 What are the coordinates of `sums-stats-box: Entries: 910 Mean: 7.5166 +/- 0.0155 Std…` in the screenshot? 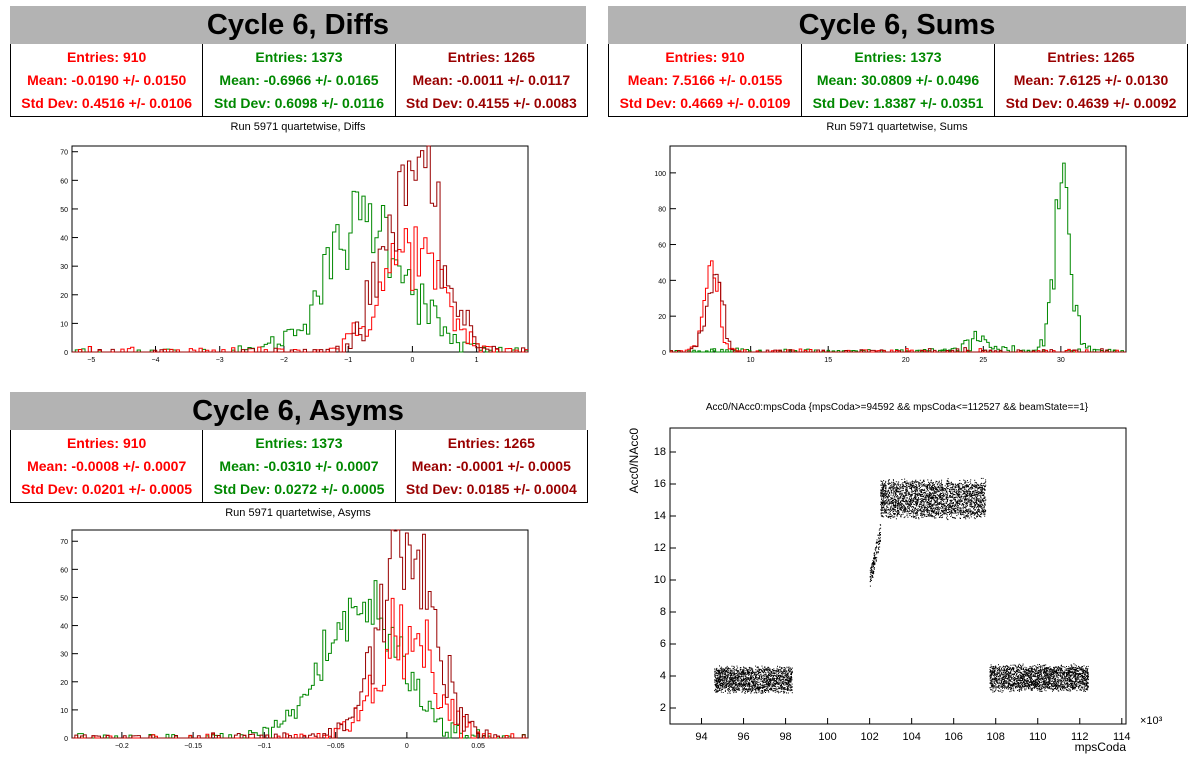 It's located at (898, 80).